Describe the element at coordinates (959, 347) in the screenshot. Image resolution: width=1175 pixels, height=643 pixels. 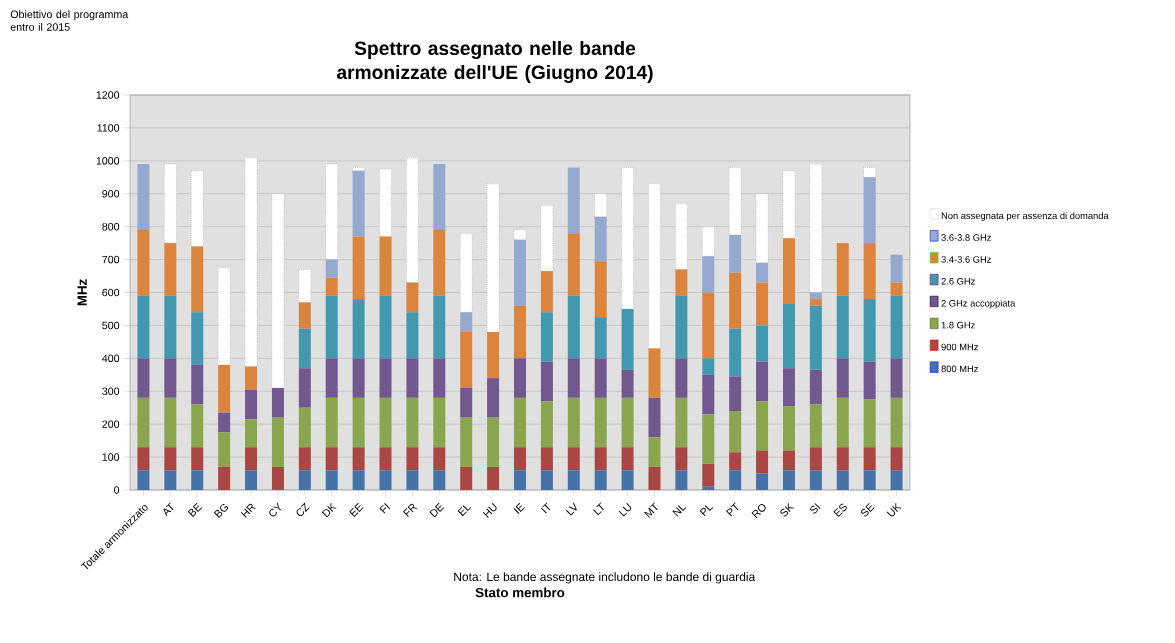
I see `legend-label: 900 MHz` at that location.